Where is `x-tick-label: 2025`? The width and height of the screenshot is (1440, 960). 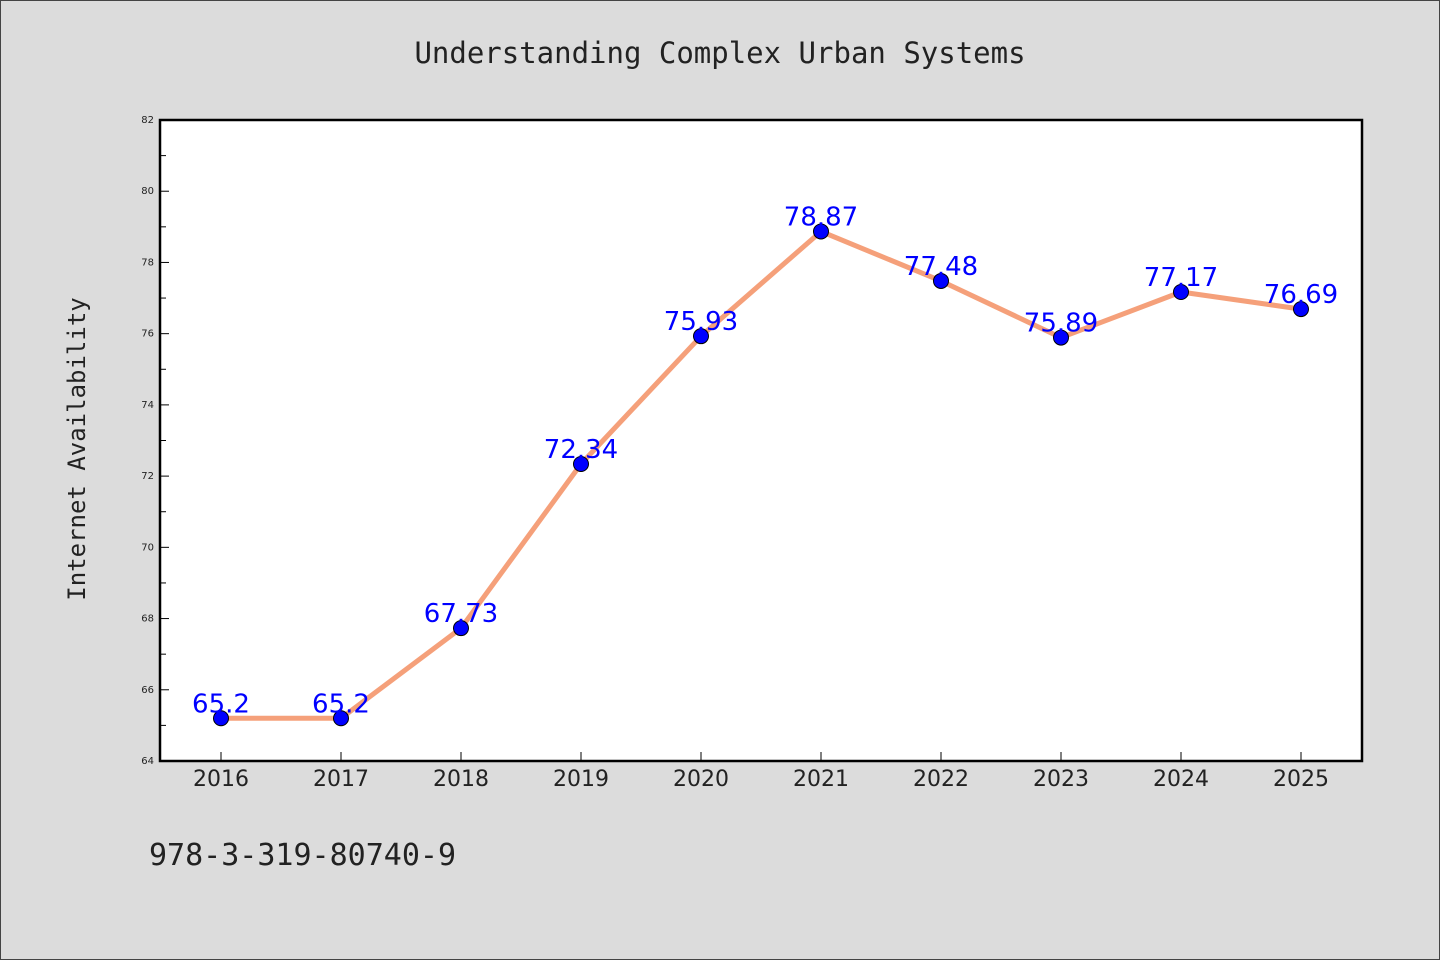 x-tick-label: 2025 is located at coordinates (1301, 779).